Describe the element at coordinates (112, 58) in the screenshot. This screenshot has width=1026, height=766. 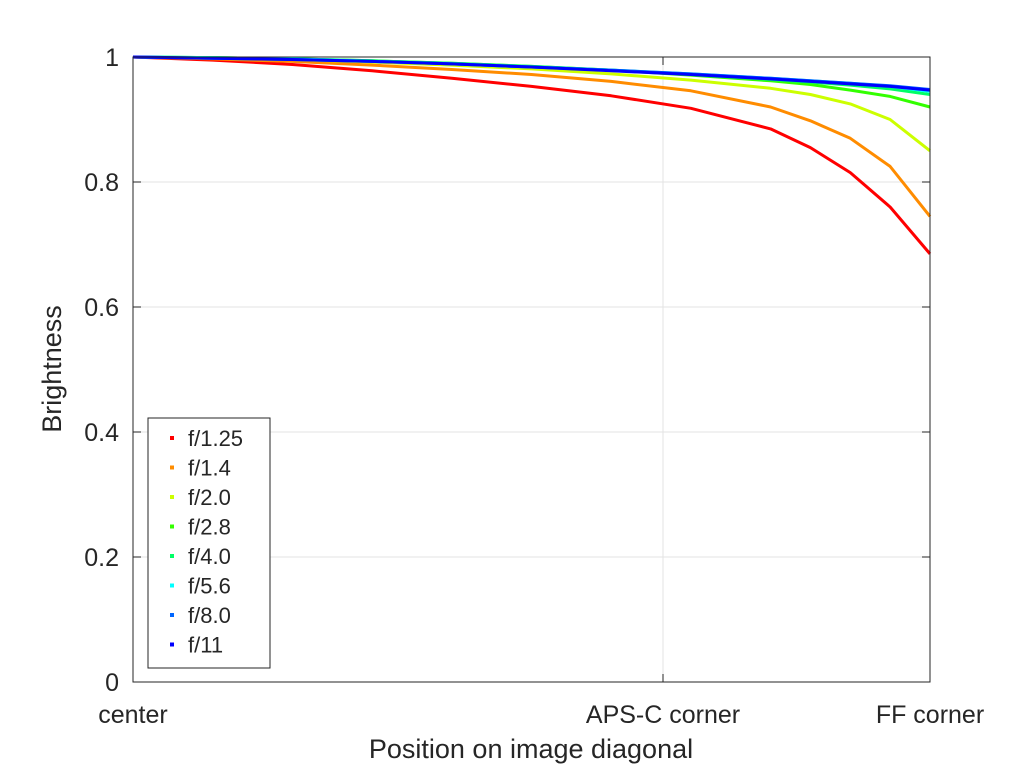
I see `y-tick-label: 1` at that location.